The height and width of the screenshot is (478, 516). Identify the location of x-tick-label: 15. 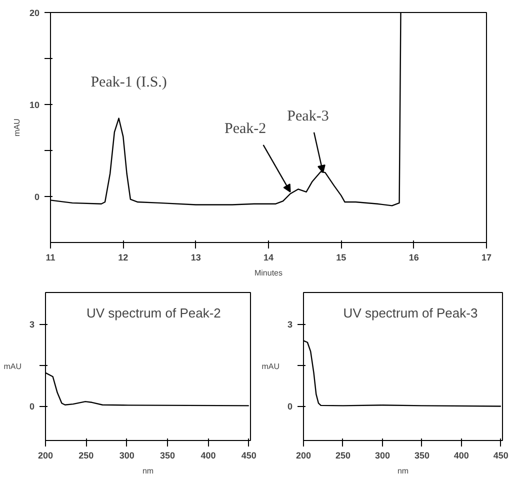
(341, 257).